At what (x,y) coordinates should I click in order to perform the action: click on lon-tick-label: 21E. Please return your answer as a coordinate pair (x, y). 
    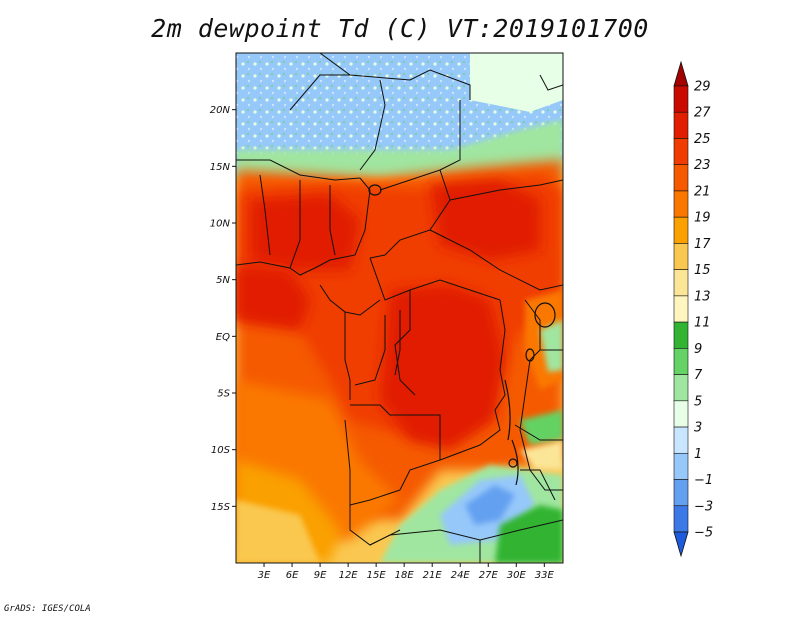
    Looking at the image, I should click on (433, 575).